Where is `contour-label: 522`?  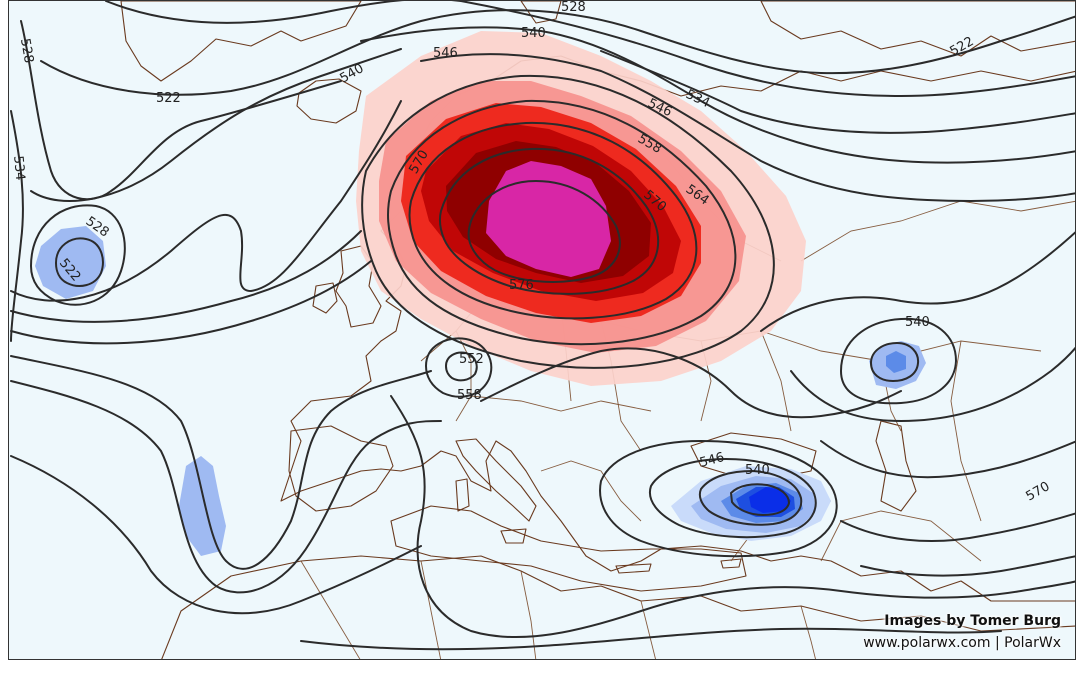
contour-label: 522 is located at coordinates (168, 98).